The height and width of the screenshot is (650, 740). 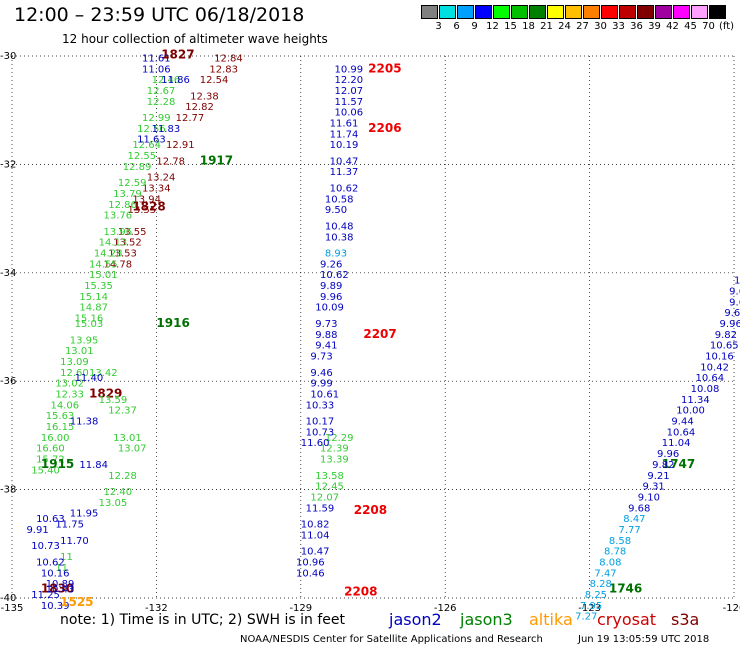 What do you see at coordinates (586, 617) in the screenshot?
I see `wave-height-label: 7.27` at bounding box center [586, 617].